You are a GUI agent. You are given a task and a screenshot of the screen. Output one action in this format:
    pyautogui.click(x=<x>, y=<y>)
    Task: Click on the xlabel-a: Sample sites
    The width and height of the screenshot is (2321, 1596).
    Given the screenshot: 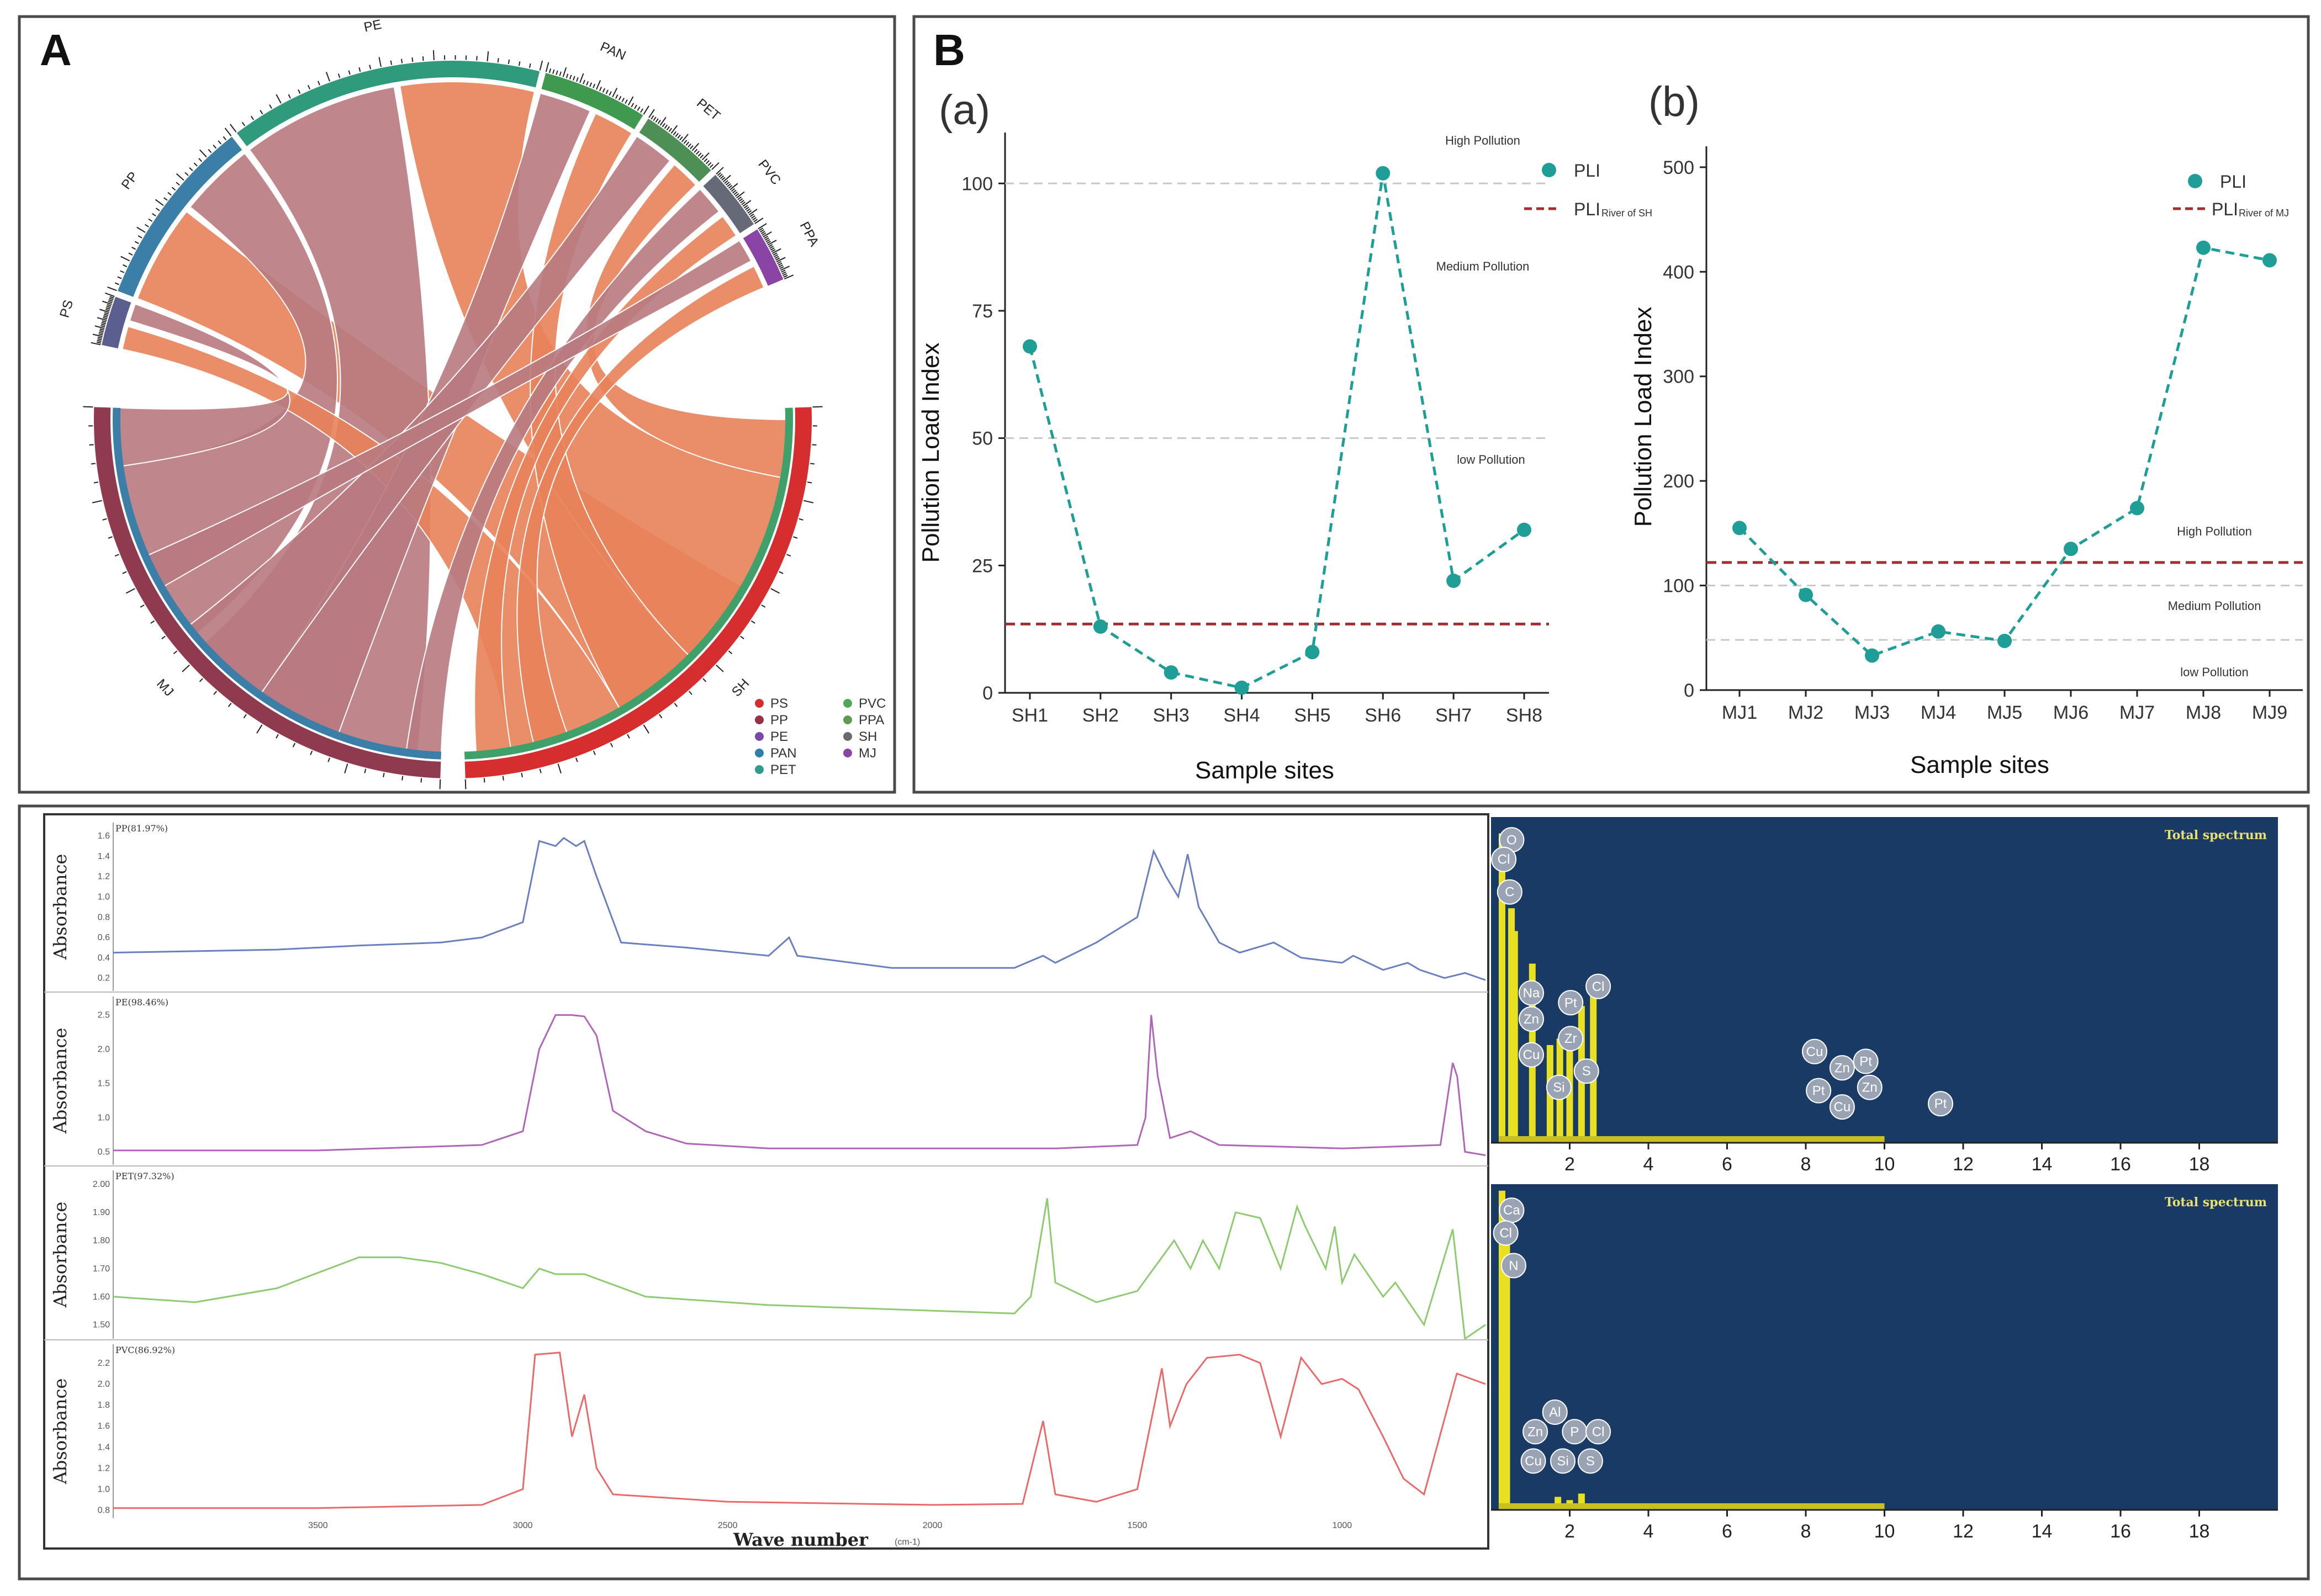 What is the action you would take?
    pyautogui.click(x=1264, y=770)
    